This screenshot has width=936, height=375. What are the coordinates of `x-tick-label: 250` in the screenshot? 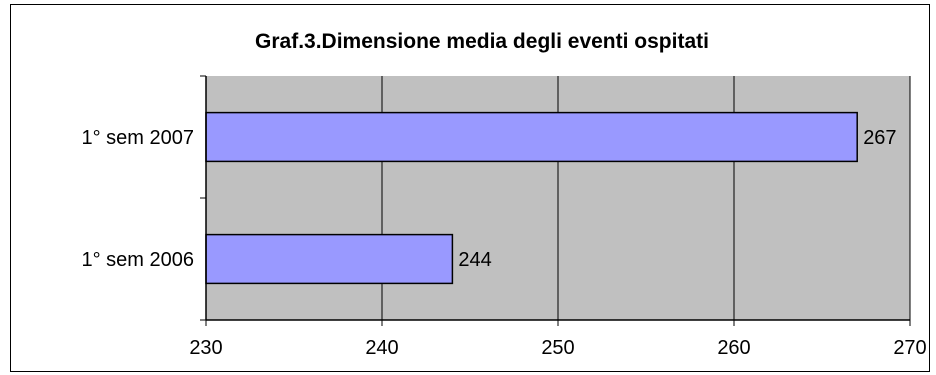 It's located at (557, 348).